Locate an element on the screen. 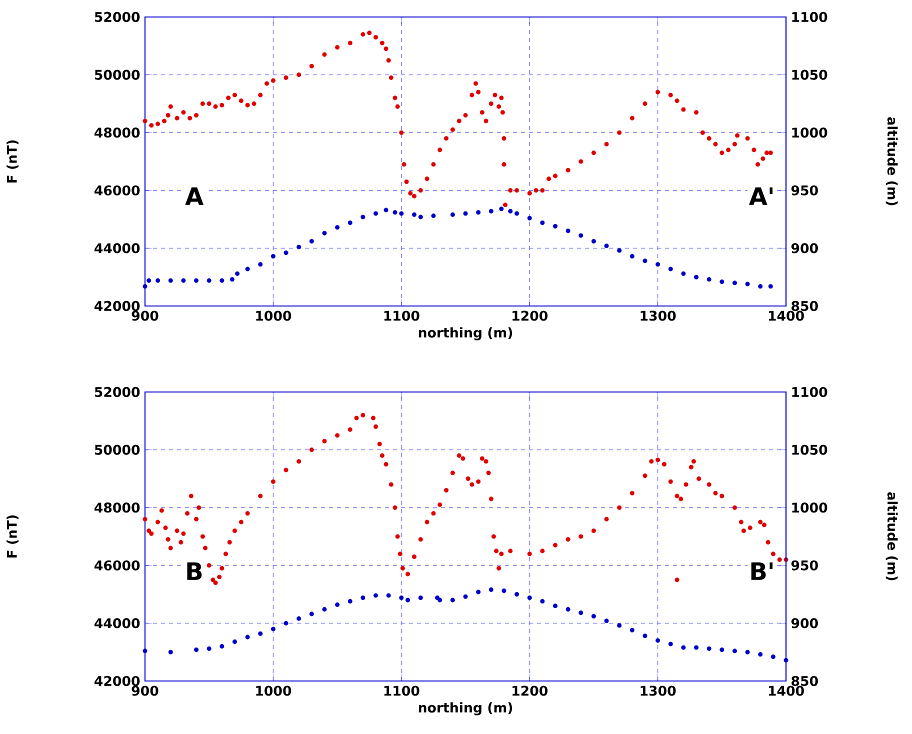  y2-tick-label: 1000 is located at coordinates (810, 133).